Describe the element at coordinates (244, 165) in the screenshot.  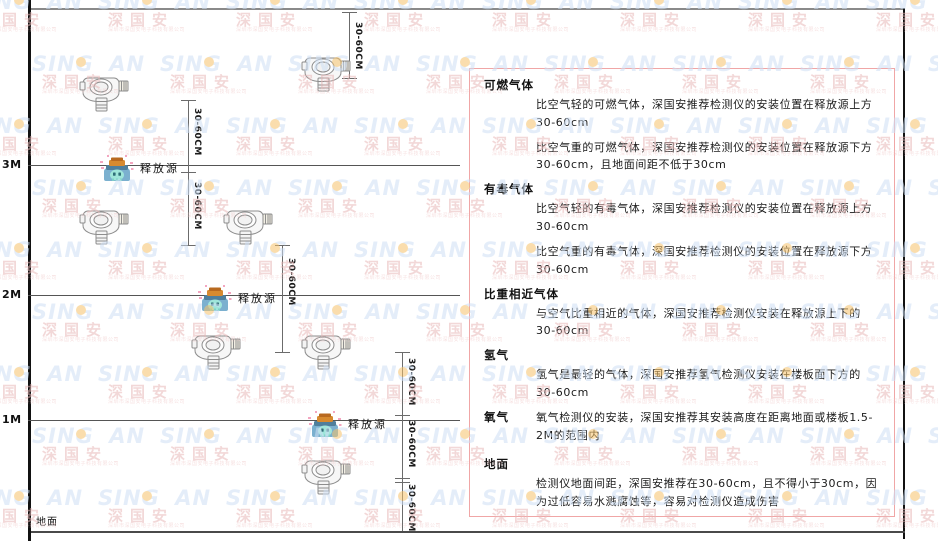
I see `level-line-3m` at that location.